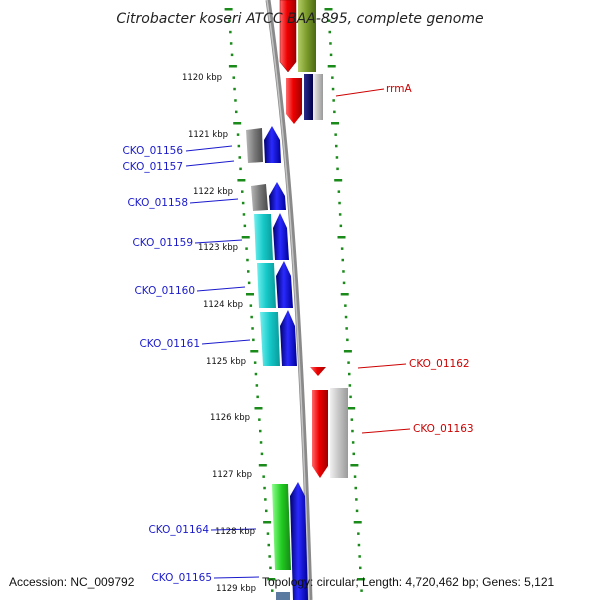 The width and height of the screenshot is (600, 600). Describe the element at coordinates (226, 362) in the screenshot. I see `tick-label-1125: 1125 kbp` at that location.